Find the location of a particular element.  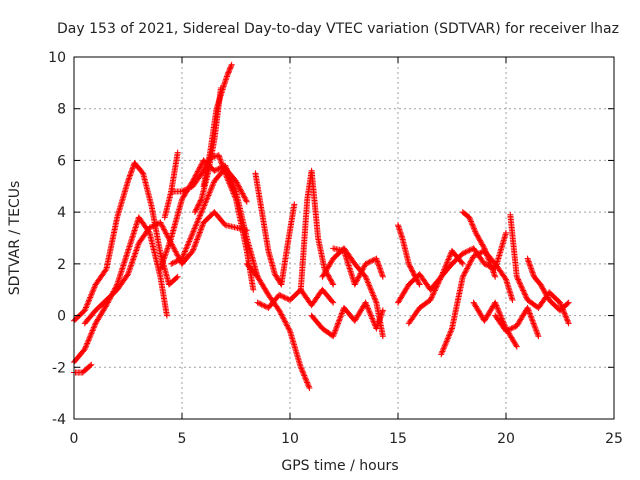

series-arc-m is located at coordinates (295, 298).